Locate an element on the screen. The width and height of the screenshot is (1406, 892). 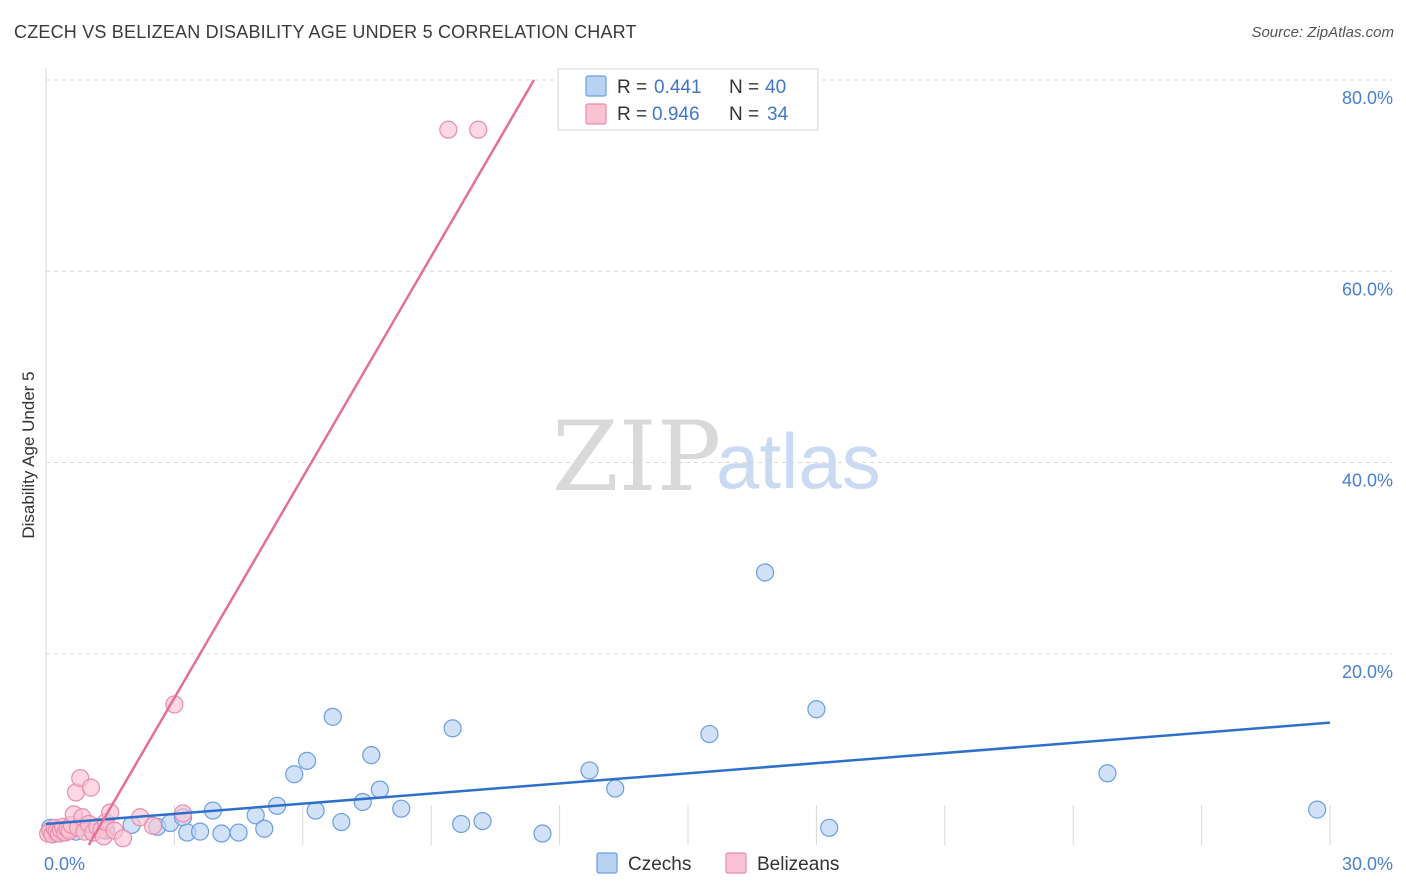
y-axis-ticks: 20.0% 40.0% 60.0% 80.0% is located at coordinates (1367, 385).